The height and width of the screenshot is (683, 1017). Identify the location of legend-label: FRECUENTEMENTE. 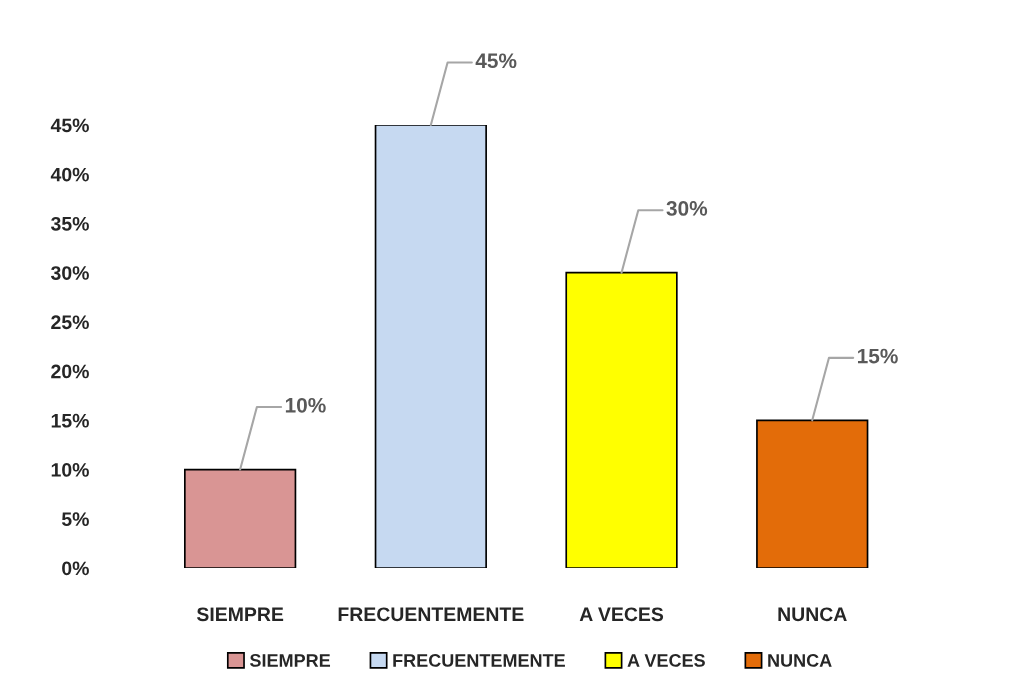
(479, 660).